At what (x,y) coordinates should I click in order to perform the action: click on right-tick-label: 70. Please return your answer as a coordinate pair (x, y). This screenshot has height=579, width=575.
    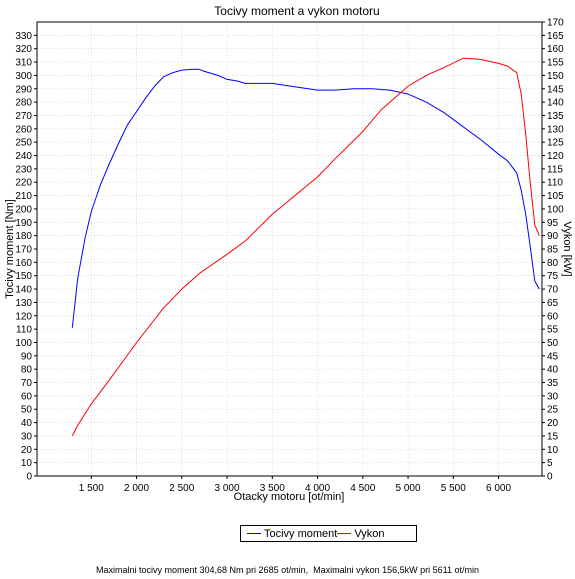
    Looking at the image, I should click on (553, 290).